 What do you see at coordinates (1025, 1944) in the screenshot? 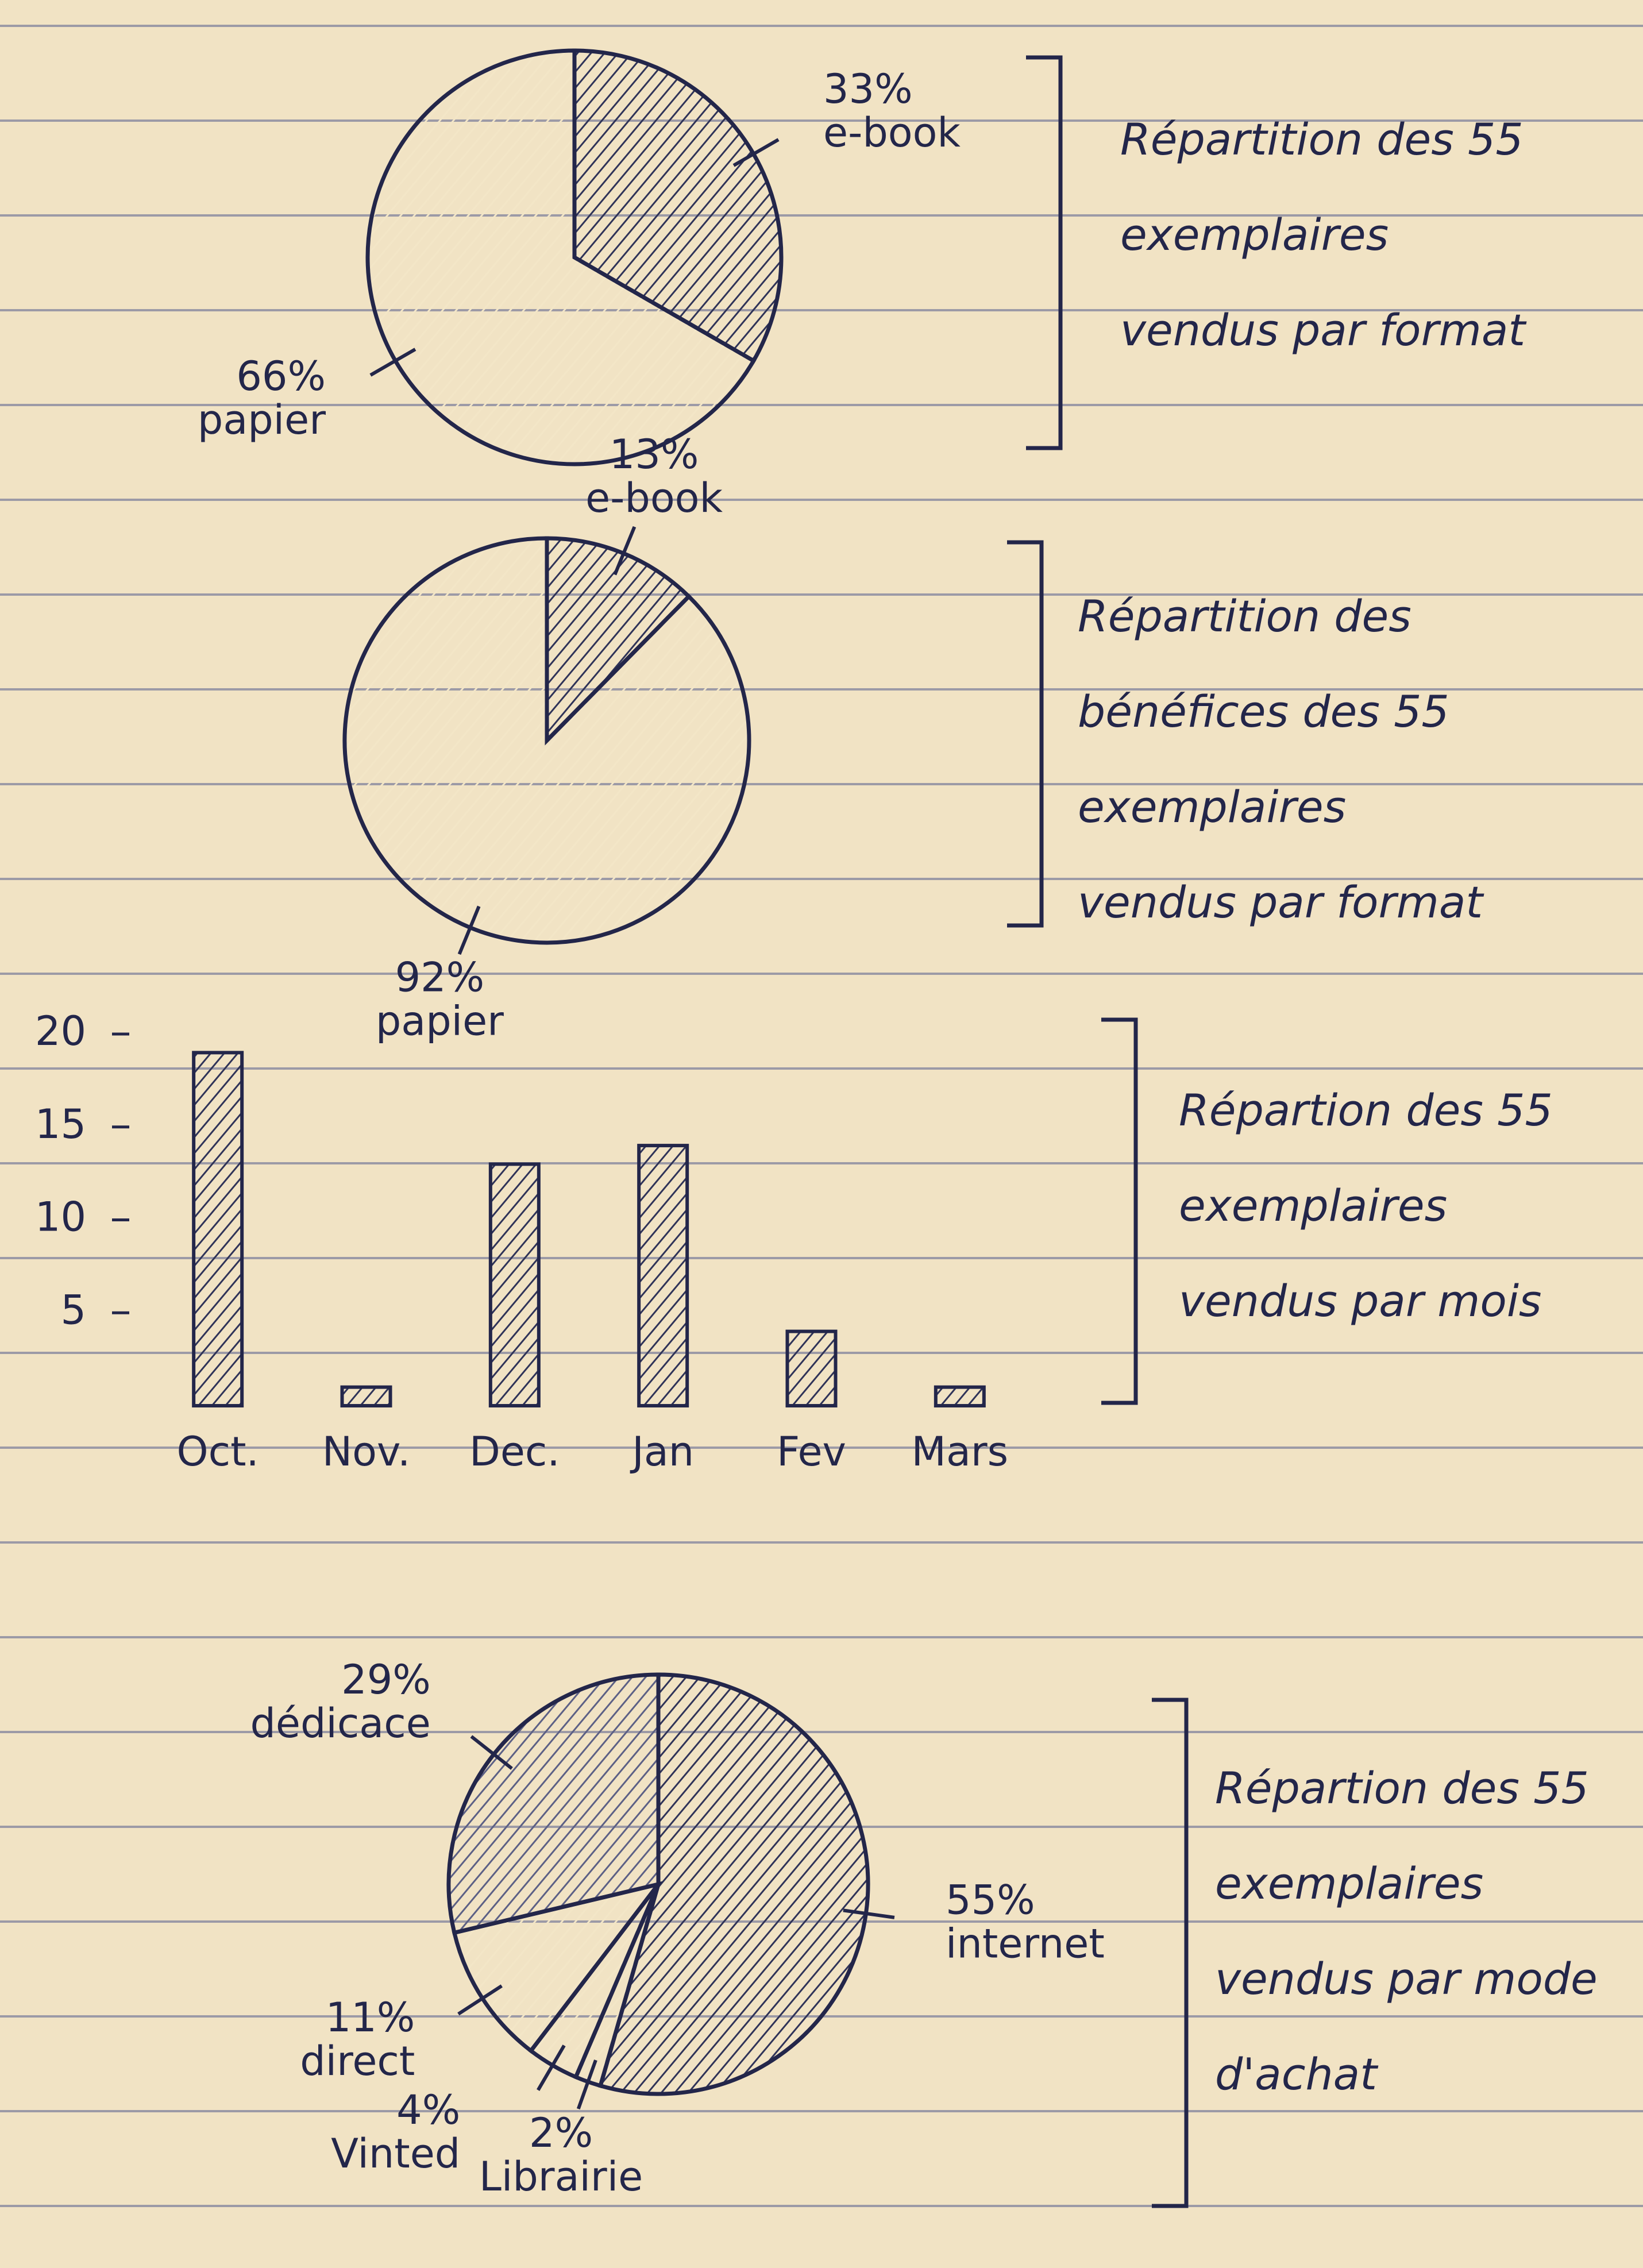
I see `category-label: internet` at bounding box center [1025, 1944].